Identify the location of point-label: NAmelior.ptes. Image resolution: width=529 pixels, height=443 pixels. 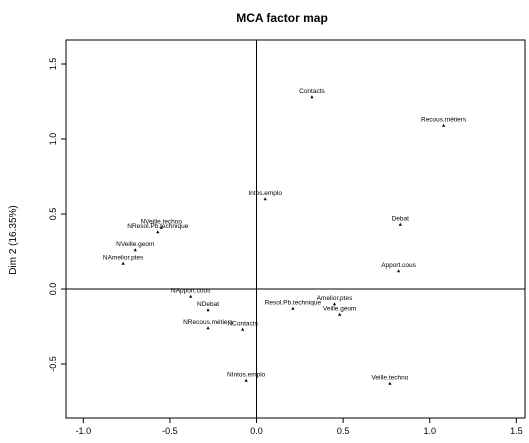
(123, 258).